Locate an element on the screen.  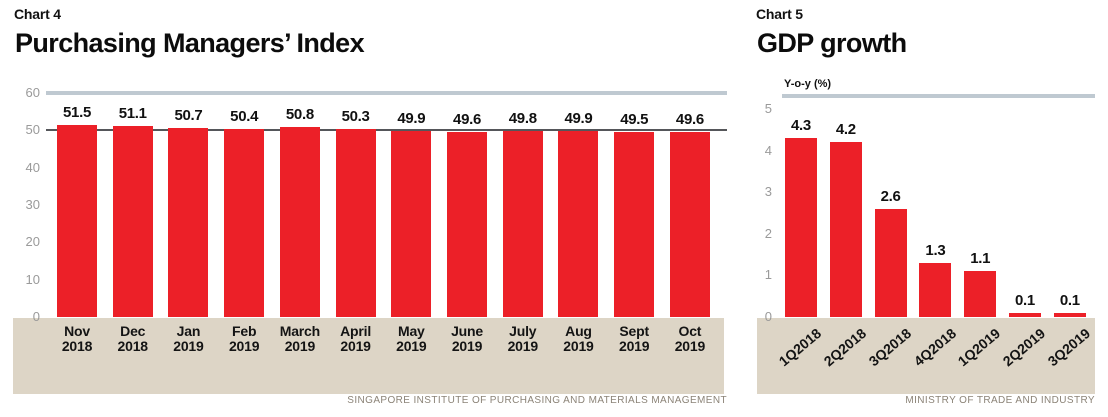
y-axis-tick-label: 60 is located at coordinates (32, 92).